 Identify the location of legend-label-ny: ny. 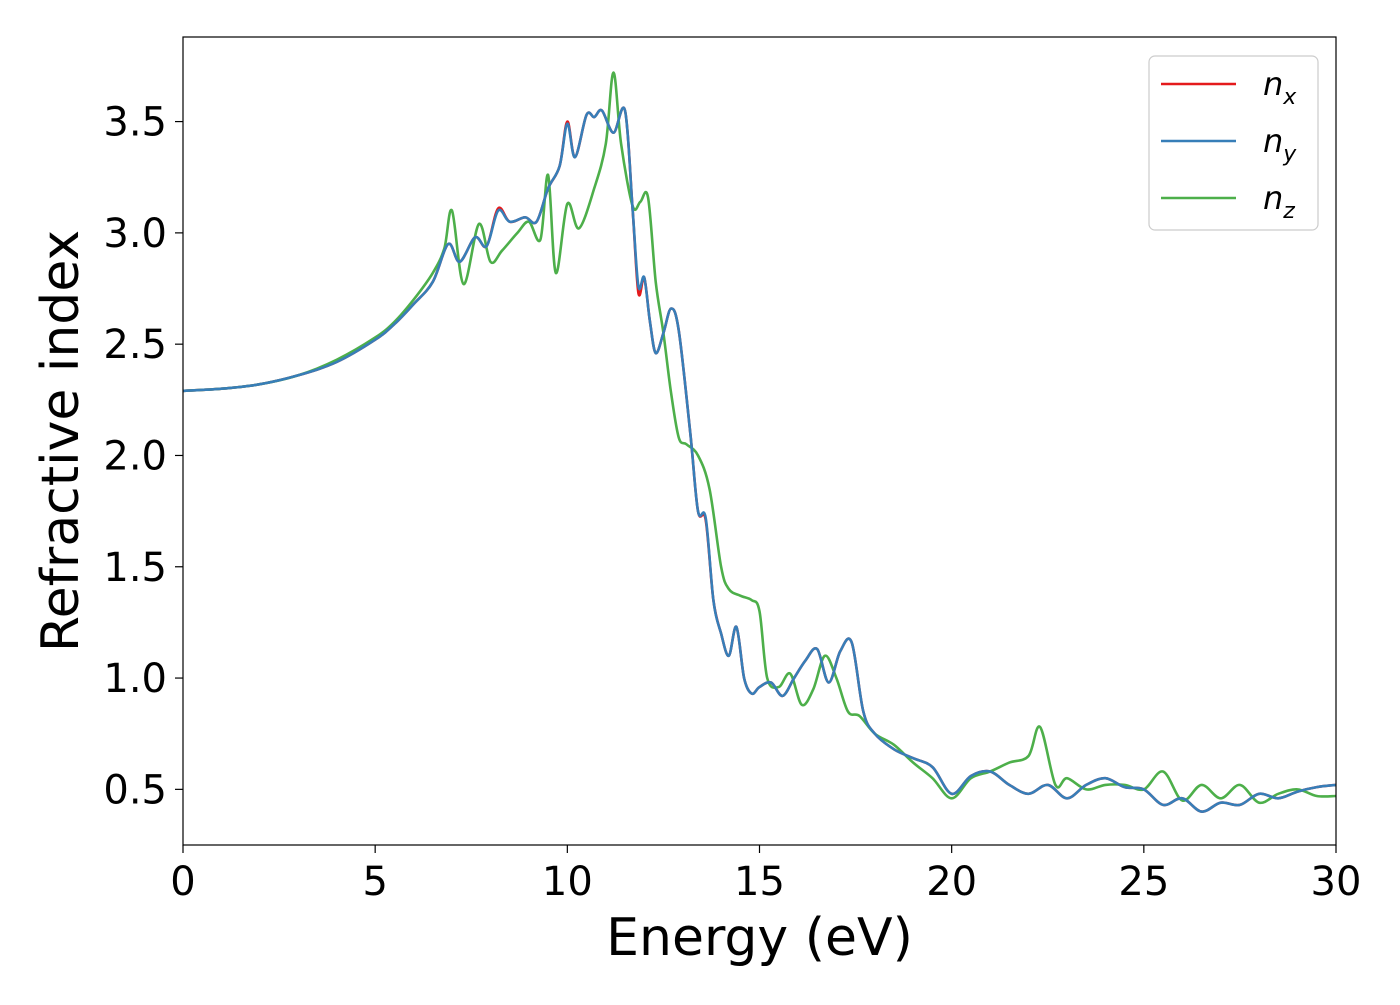
(1280, 144).